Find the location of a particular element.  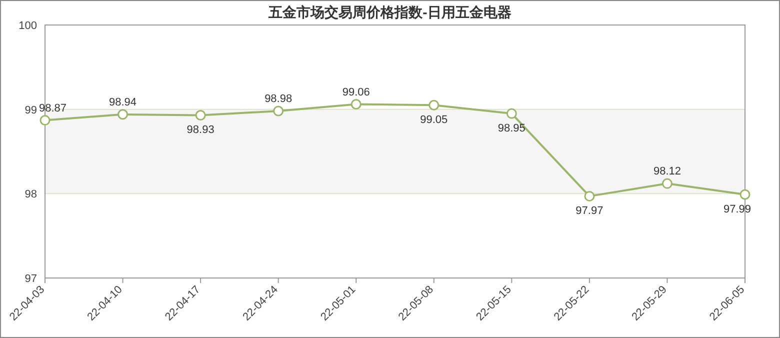

data-label: 99.05 is located at coordinates (434, 120).